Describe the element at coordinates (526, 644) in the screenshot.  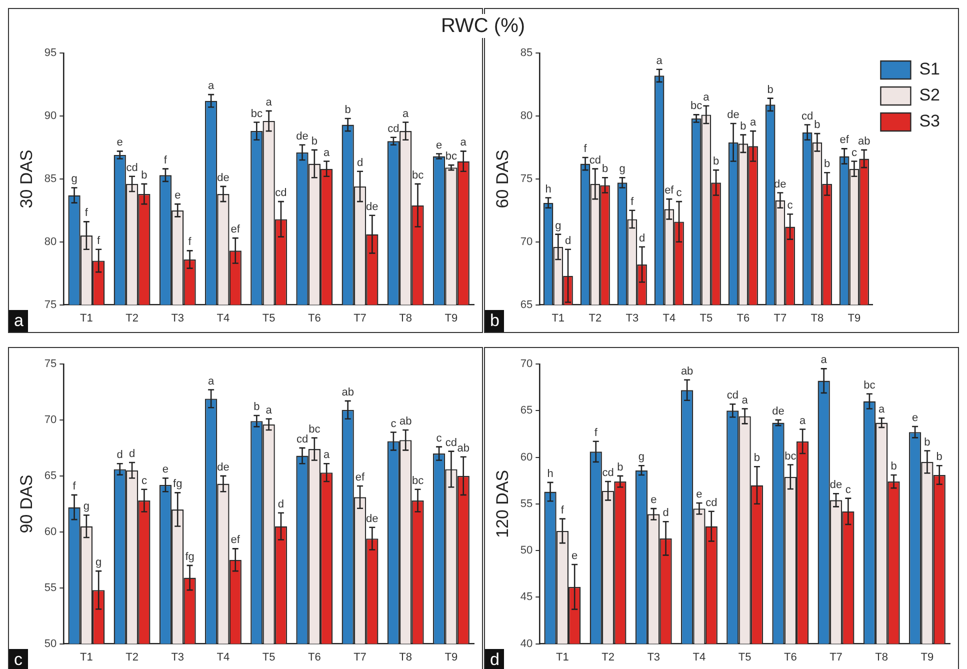
I see `y-tick-label: 40` at that location.